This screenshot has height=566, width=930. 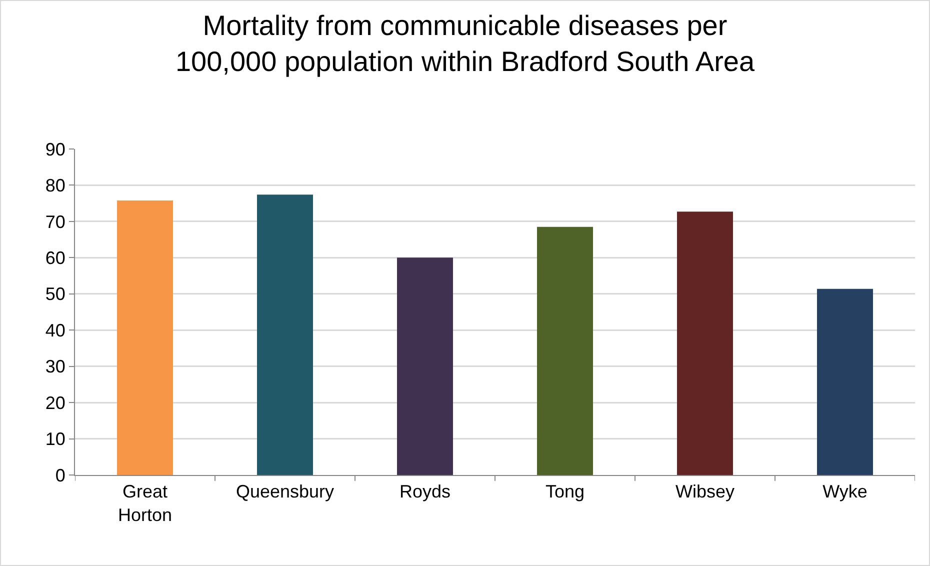 I want to click on x-tick-label: Tong, so click(x=565, y=492).